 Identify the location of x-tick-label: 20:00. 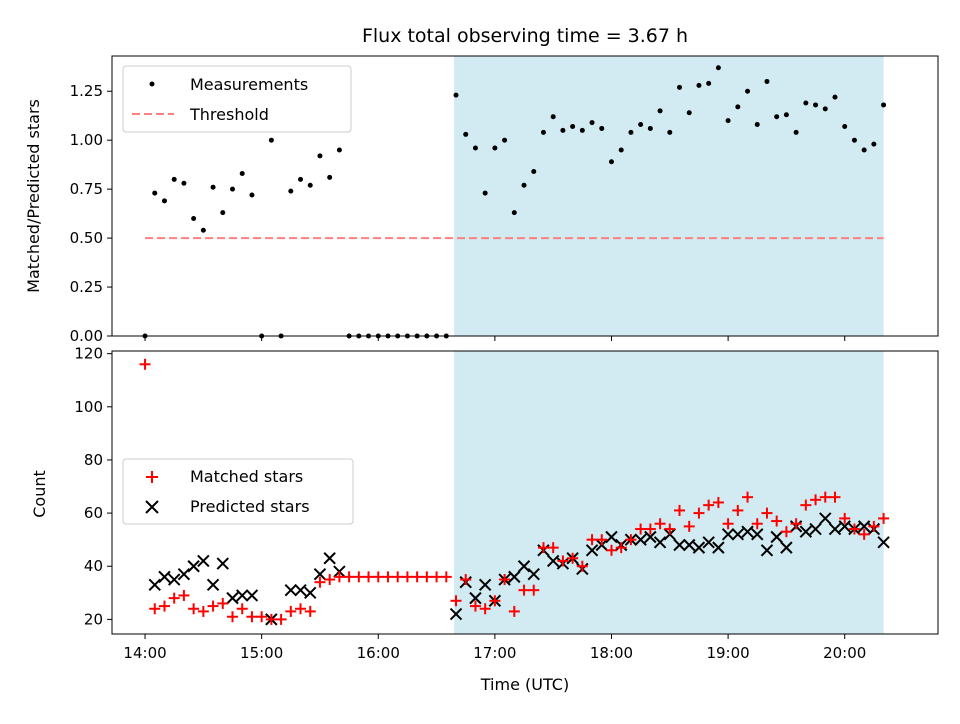
(844, 653).